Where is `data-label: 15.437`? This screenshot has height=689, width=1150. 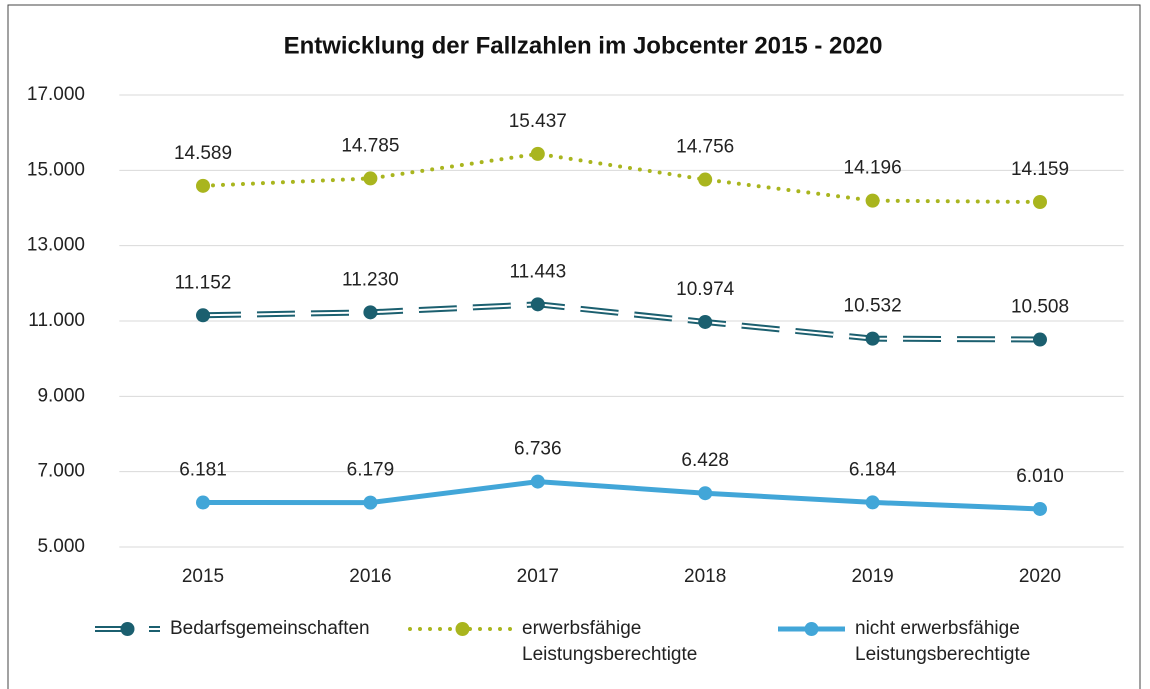
data-label: 15.437 is located at coordinates (538, 121).